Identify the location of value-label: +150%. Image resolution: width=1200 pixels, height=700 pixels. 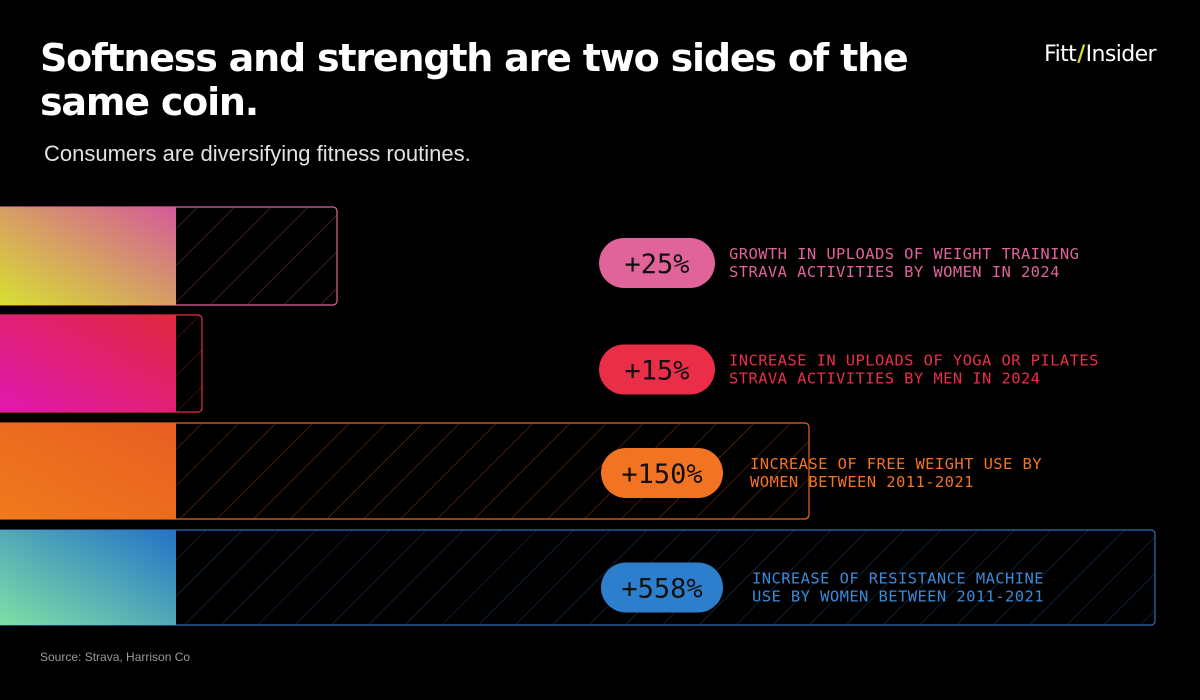
(661, 474).